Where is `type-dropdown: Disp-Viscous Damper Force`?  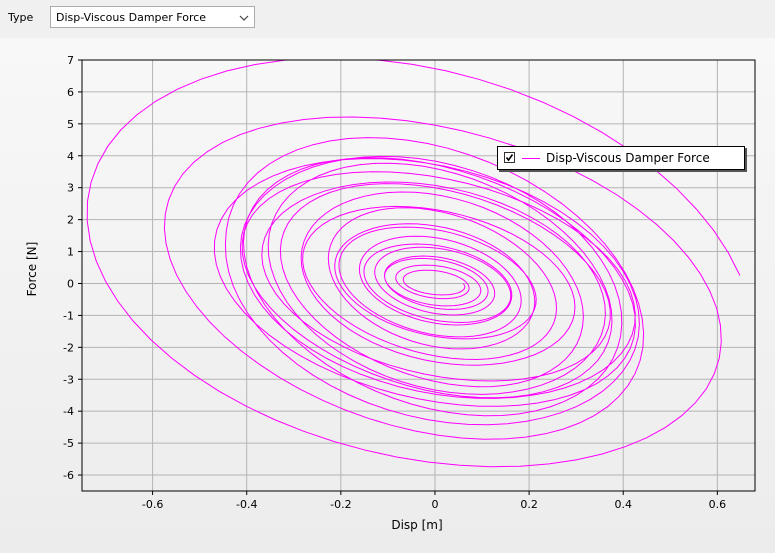 type-dropdown: Disp-Viscous Damper Force is located at coordinates (152, 17).